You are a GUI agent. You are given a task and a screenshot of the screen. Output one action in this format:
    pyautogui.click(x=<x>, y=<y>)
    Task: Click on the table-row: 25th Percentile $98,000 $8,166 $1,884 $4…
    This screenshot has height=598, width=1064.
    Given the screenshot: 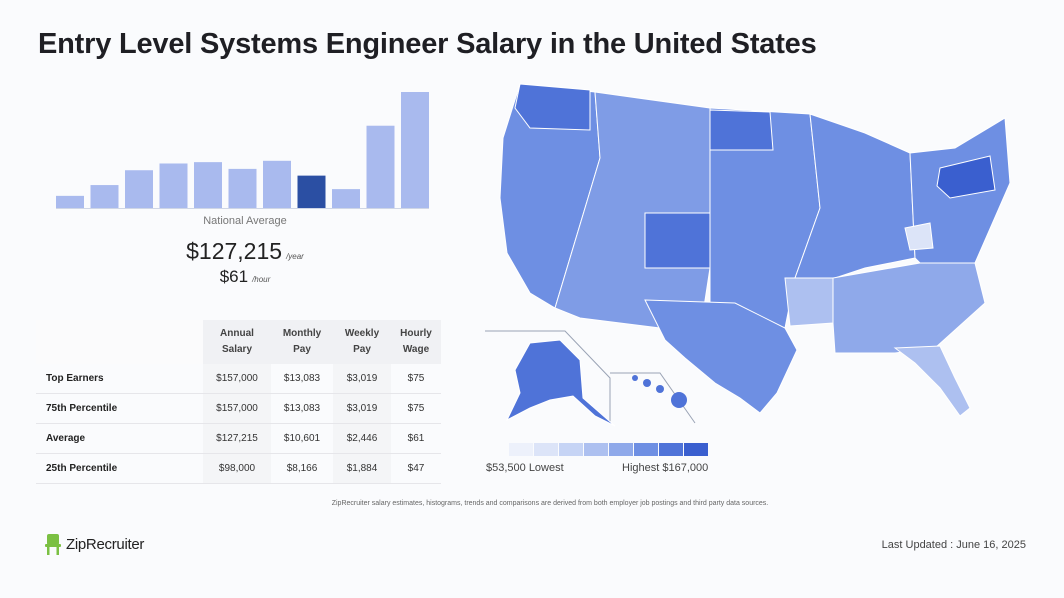 What is the action you would take?
    pyautogui.click(x=238, y=468)
    